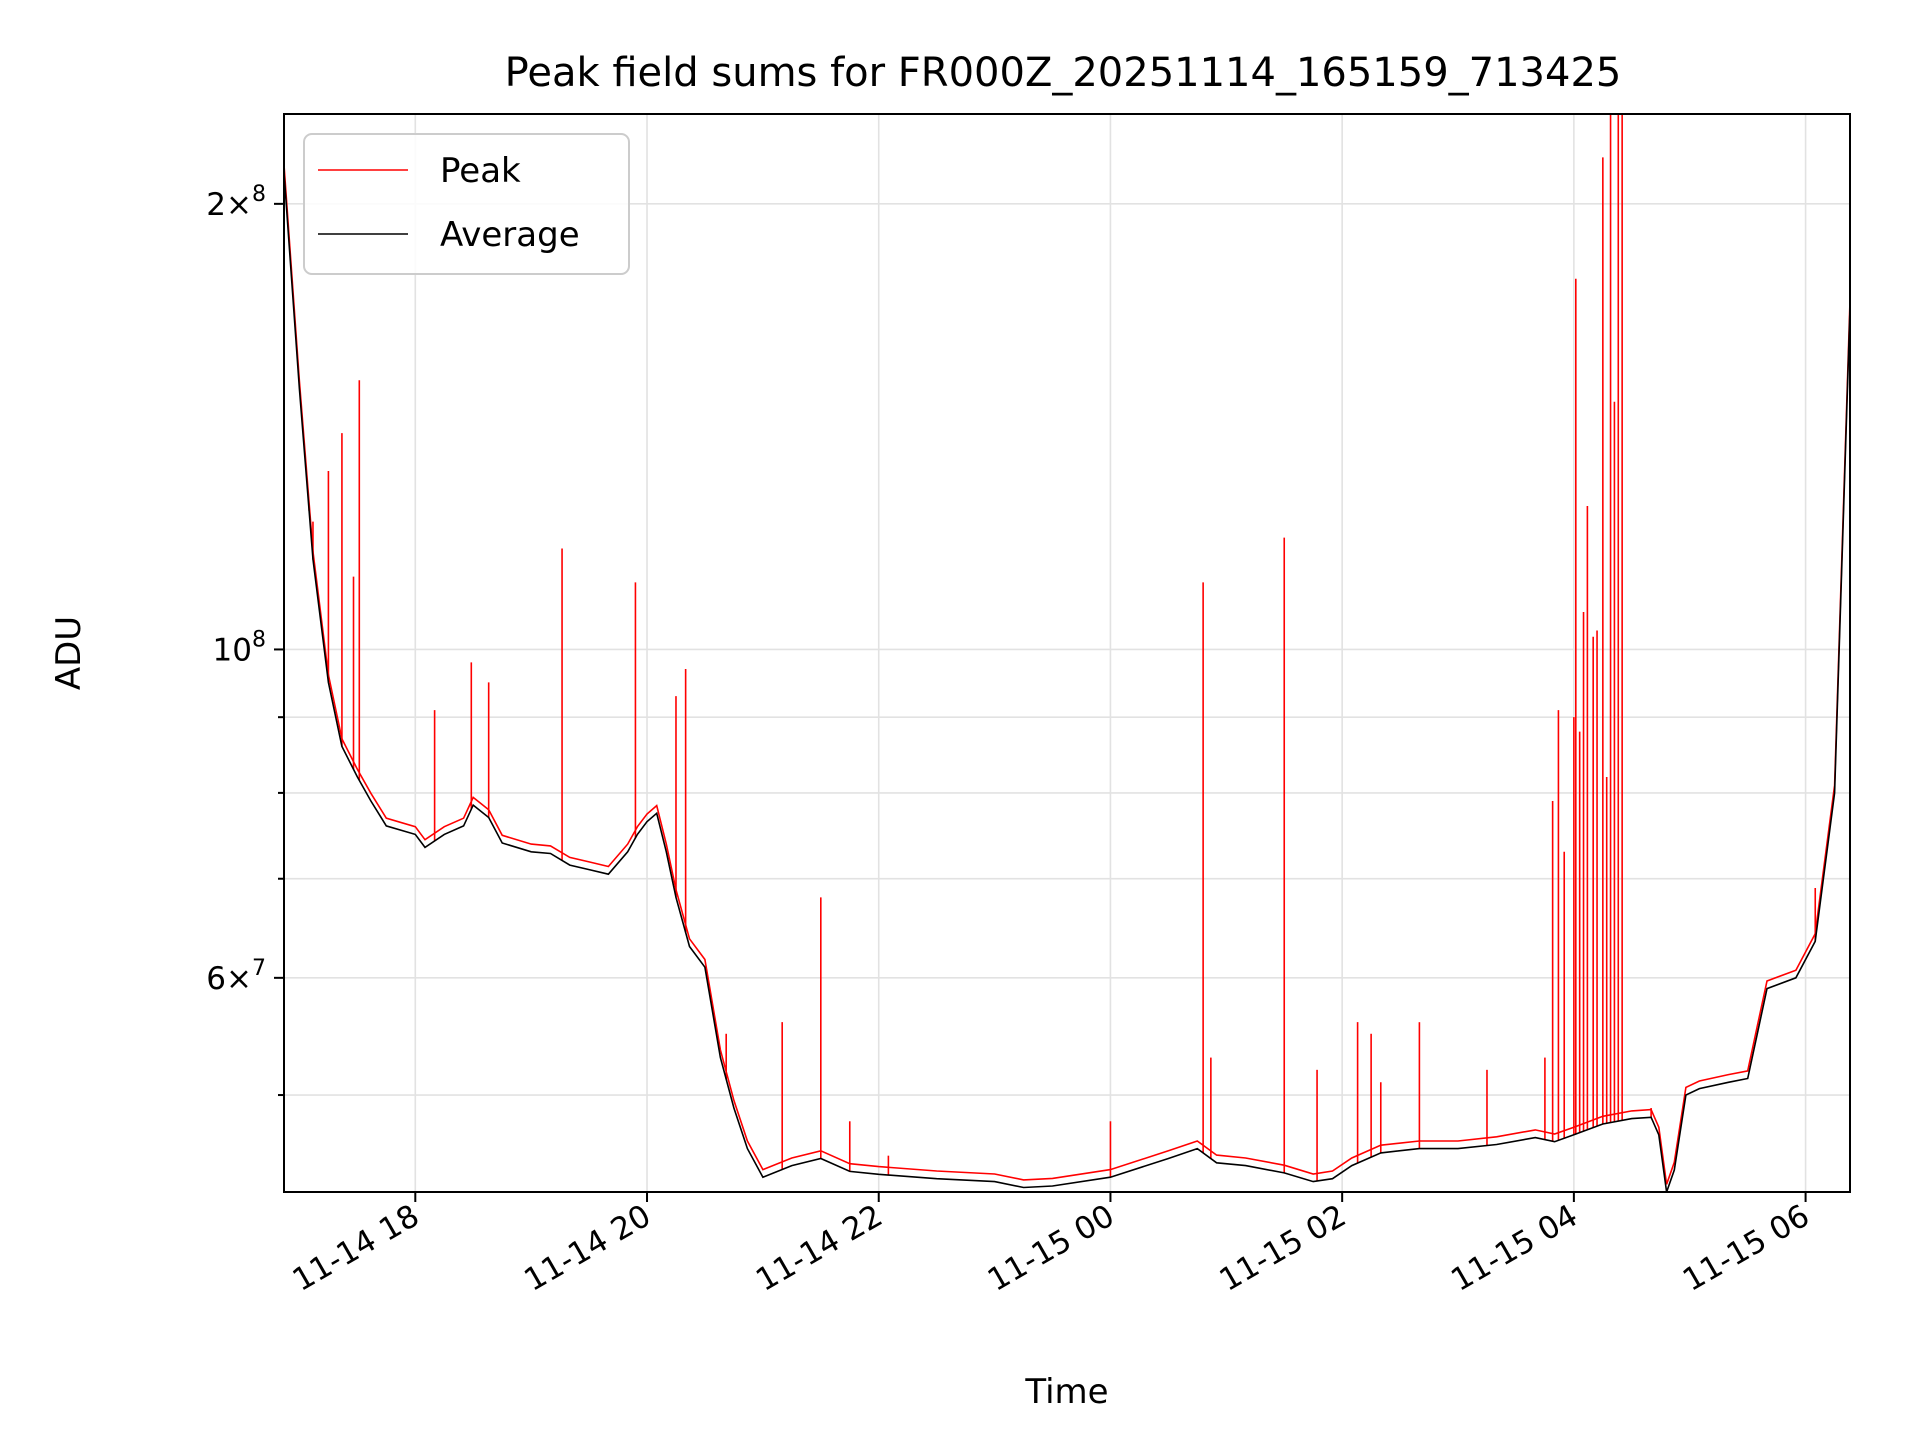 Image resolution: width=1920 pixels, height=1440 pixels. Describe the element at coordinates (510, 235) in the screenshot. I see `legend-label-average: Average` at that location.